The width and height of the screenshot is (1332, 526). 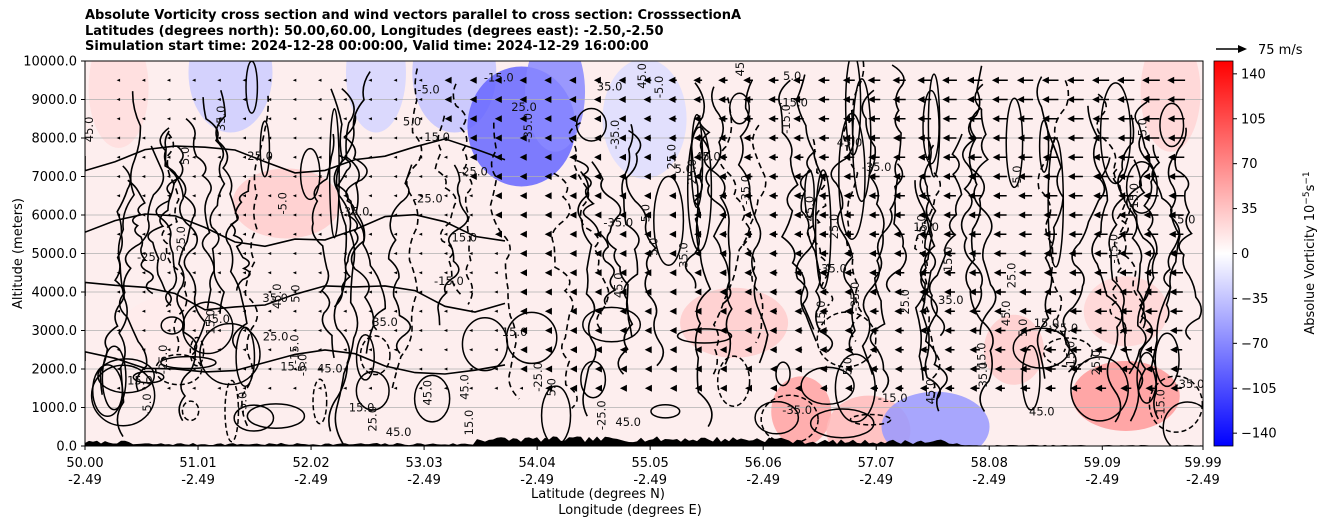 What do you see at coordinates (1202, 463) in the screenshot?
I see `x-tick-label-lat: 59.99` at bounding box center [1202, 463].